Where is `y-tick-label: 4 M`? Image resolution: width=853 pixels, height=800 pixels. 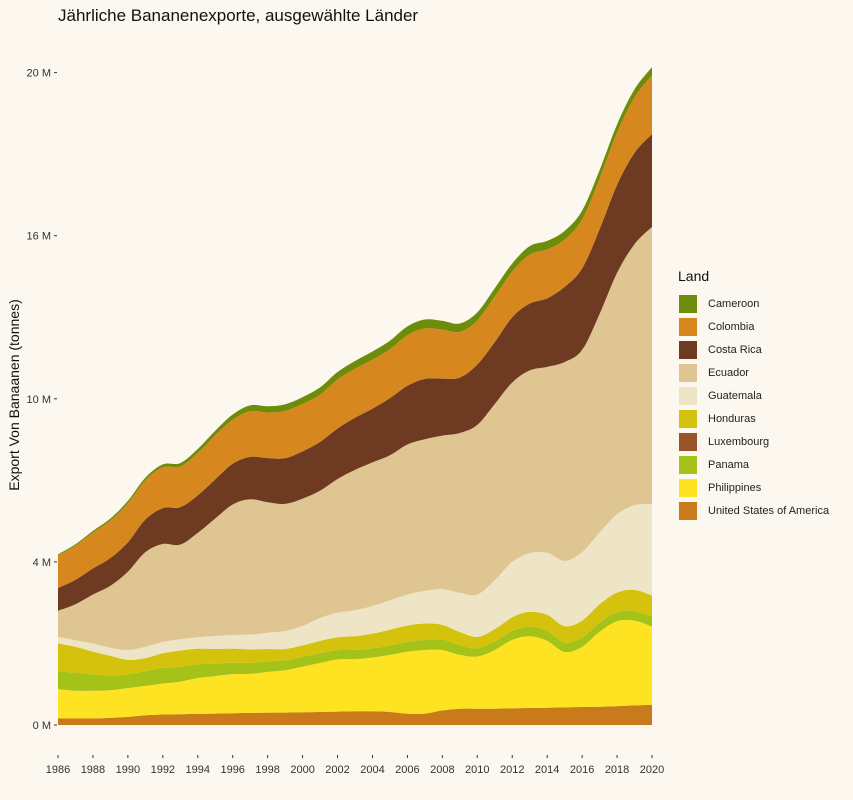
y-tick-label: 4 M is located at coordinates (42, 563).